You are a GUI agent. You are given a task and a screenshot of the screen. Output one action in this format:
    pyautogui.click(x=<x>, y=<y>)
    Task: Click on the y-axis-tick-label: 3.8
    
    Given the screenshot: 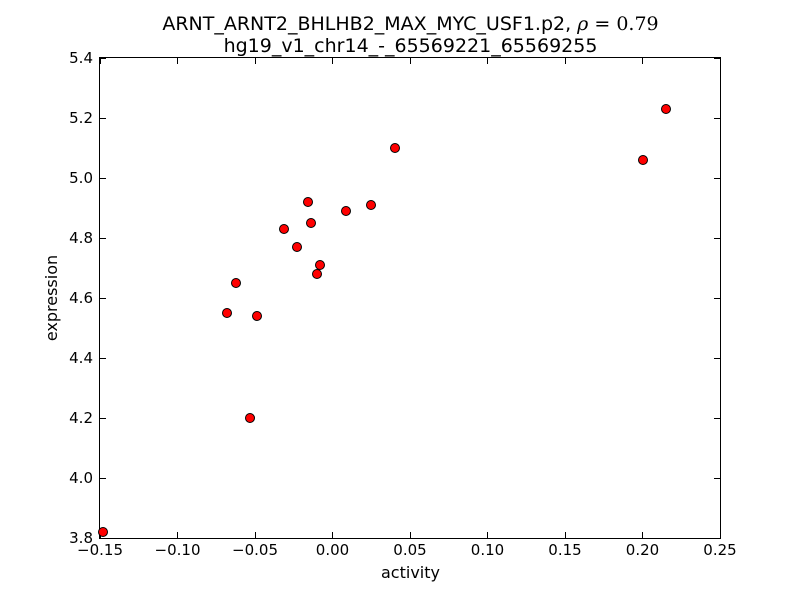 What is the action you would take?
    pyautogui.click(x=81, y=538)
    